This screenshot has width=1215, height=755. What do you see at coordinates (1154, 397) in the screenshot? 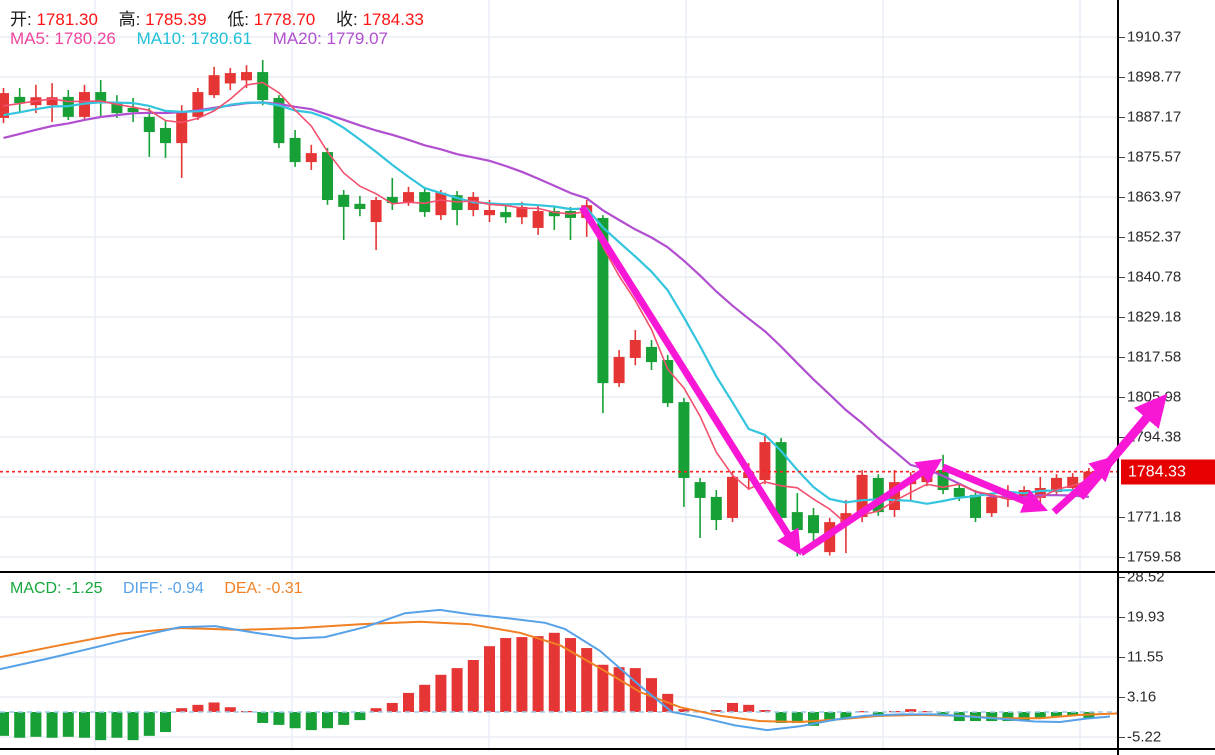
I see `axis-label: 1805.98` at bounding box center [1154, 397].